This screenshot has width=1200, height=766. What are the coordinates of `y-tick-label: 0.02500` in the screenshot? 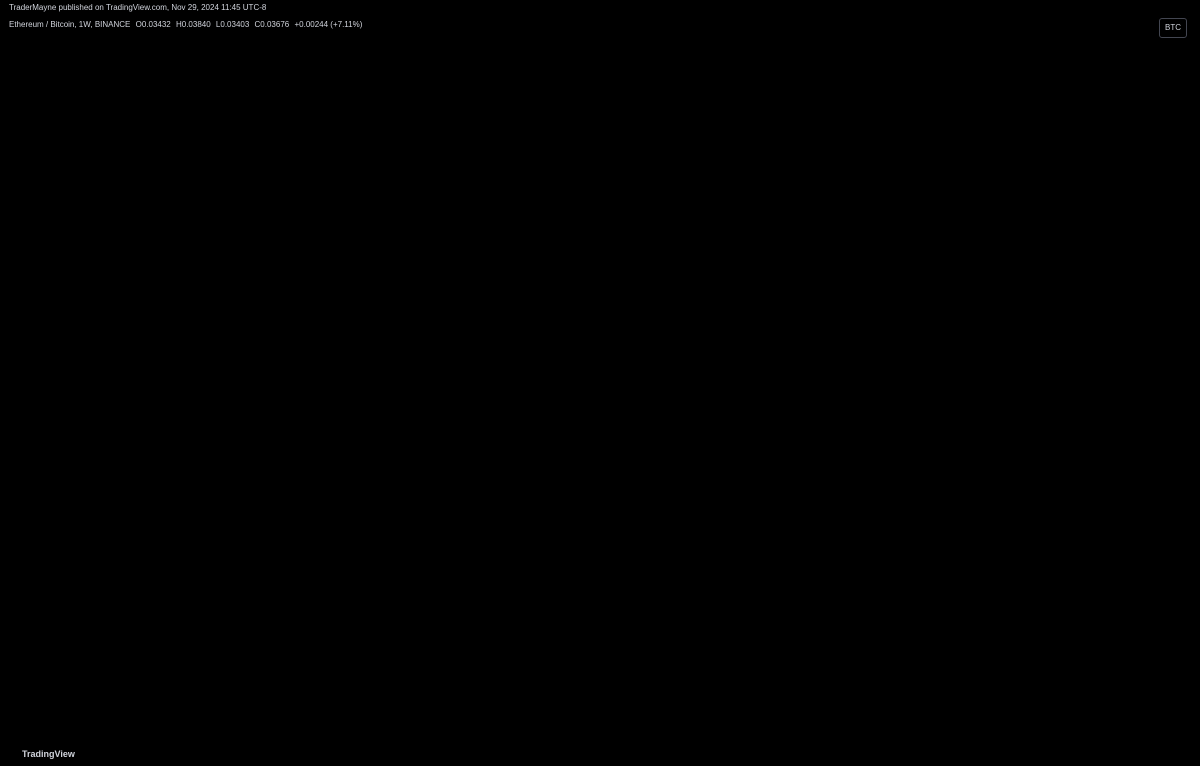 It's located at (1176, 599).